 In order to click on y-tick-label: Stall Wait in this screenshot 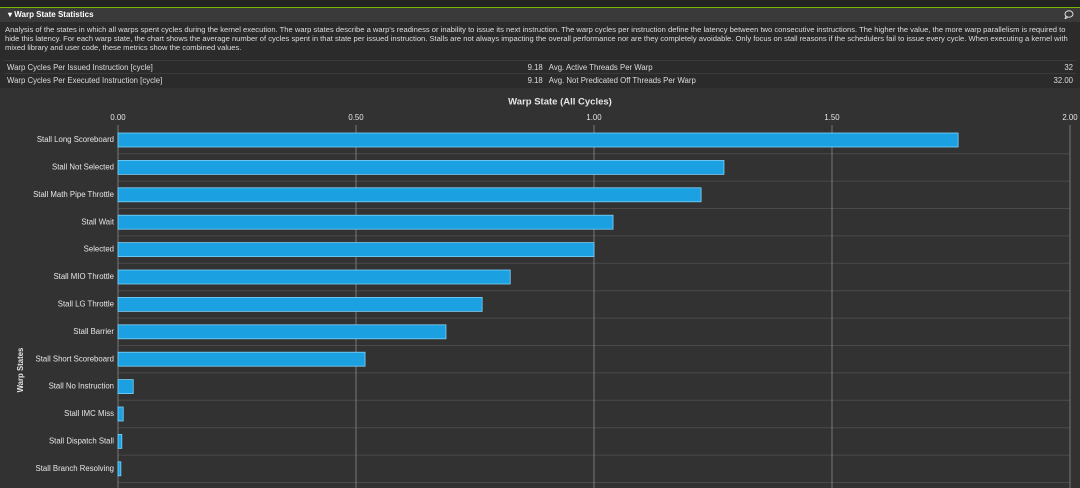, I will do `click(97, 221)`.